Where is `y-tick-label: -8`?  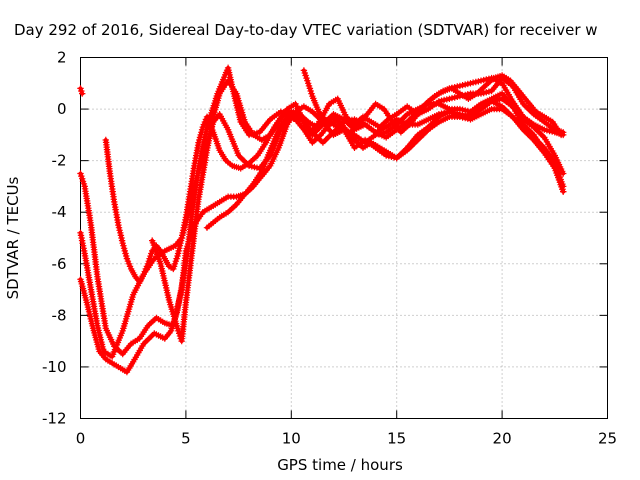
y-tick-label: -8 is located at coordinates (59, 315).